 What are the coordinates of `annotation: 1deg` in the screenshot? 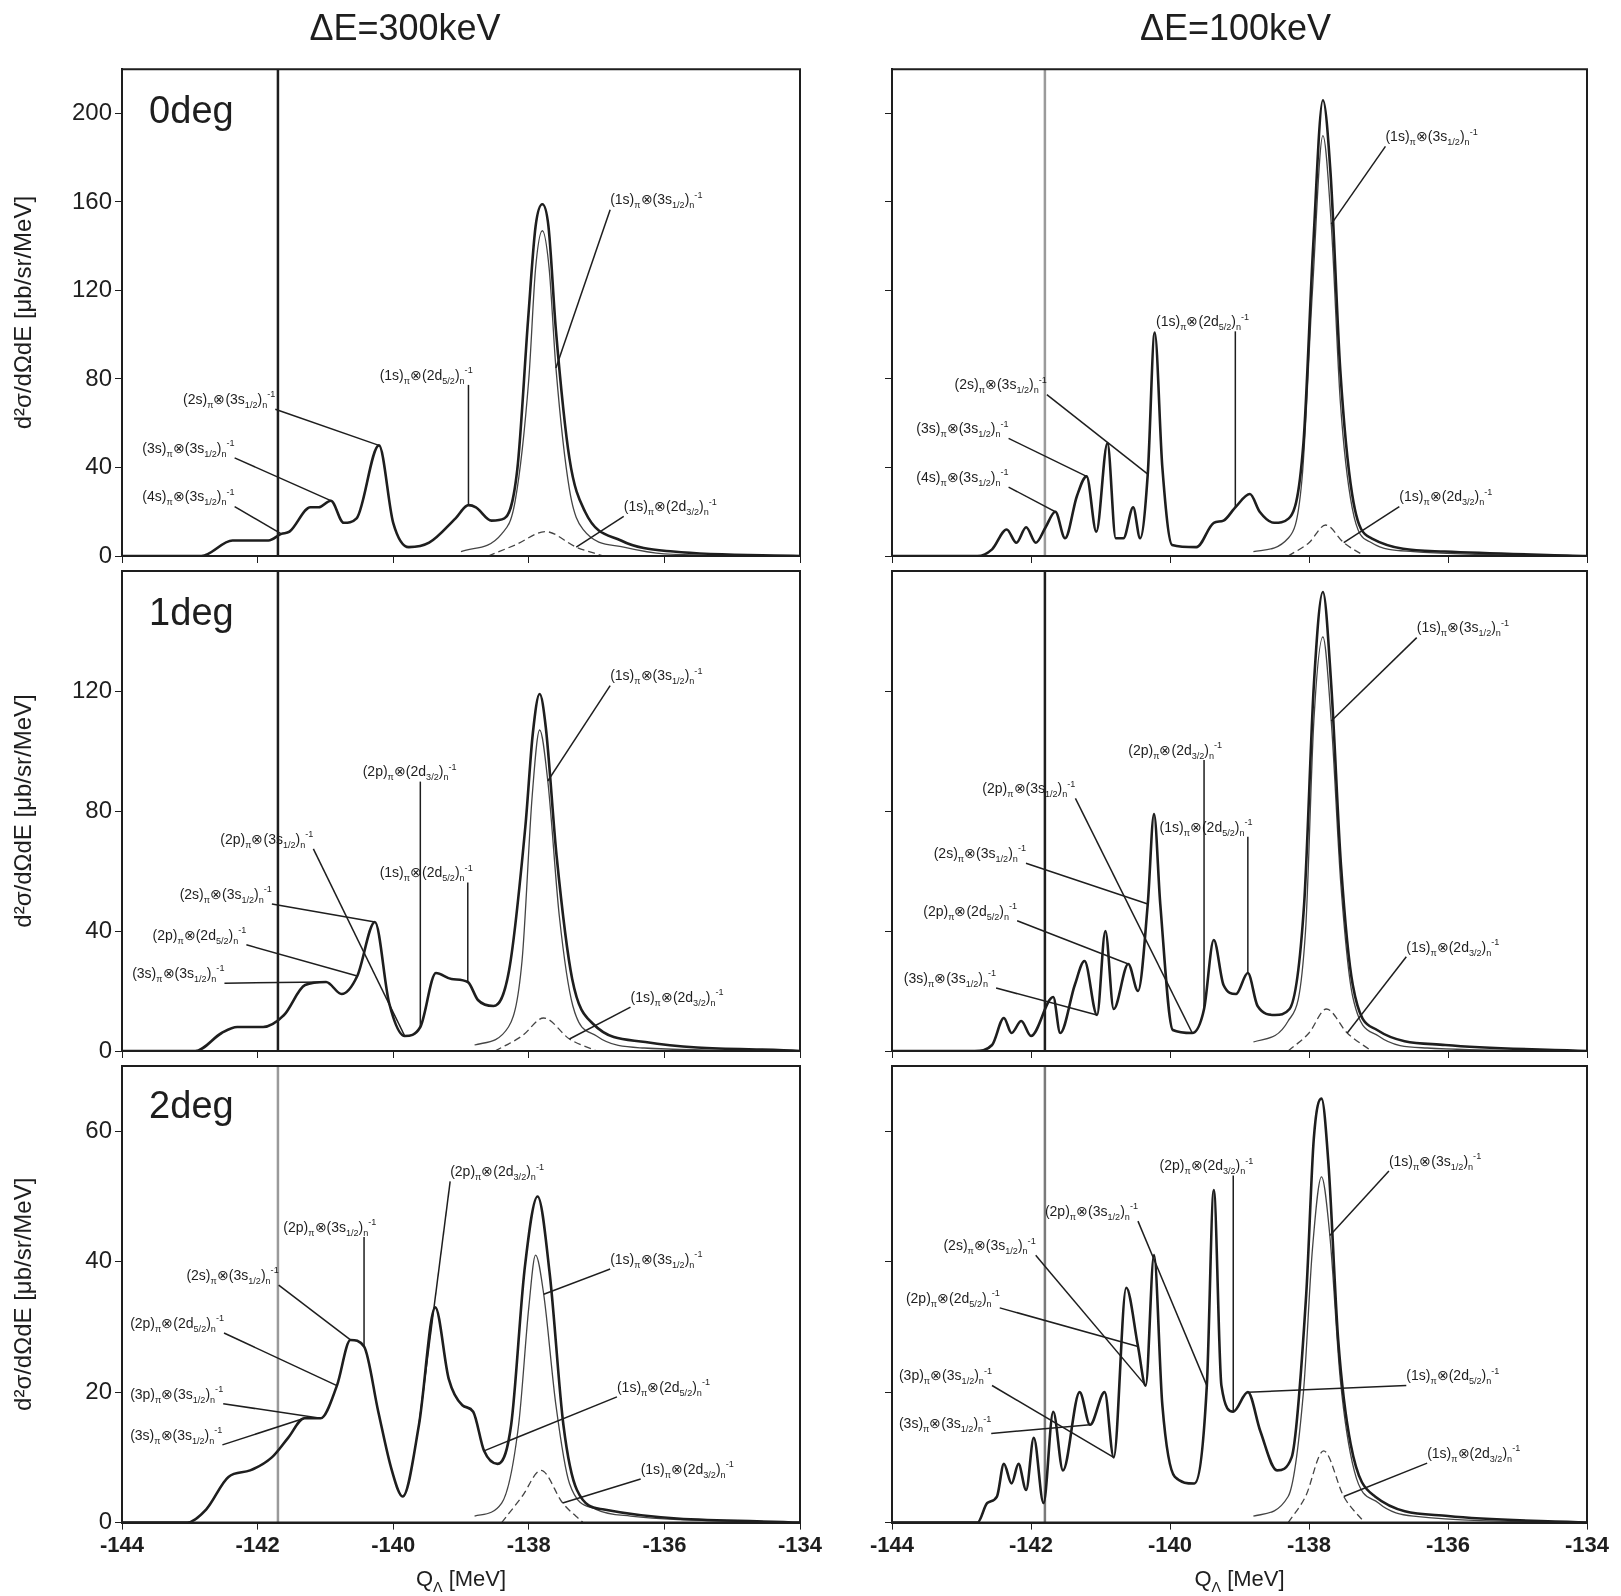 It's located at (191, 611).